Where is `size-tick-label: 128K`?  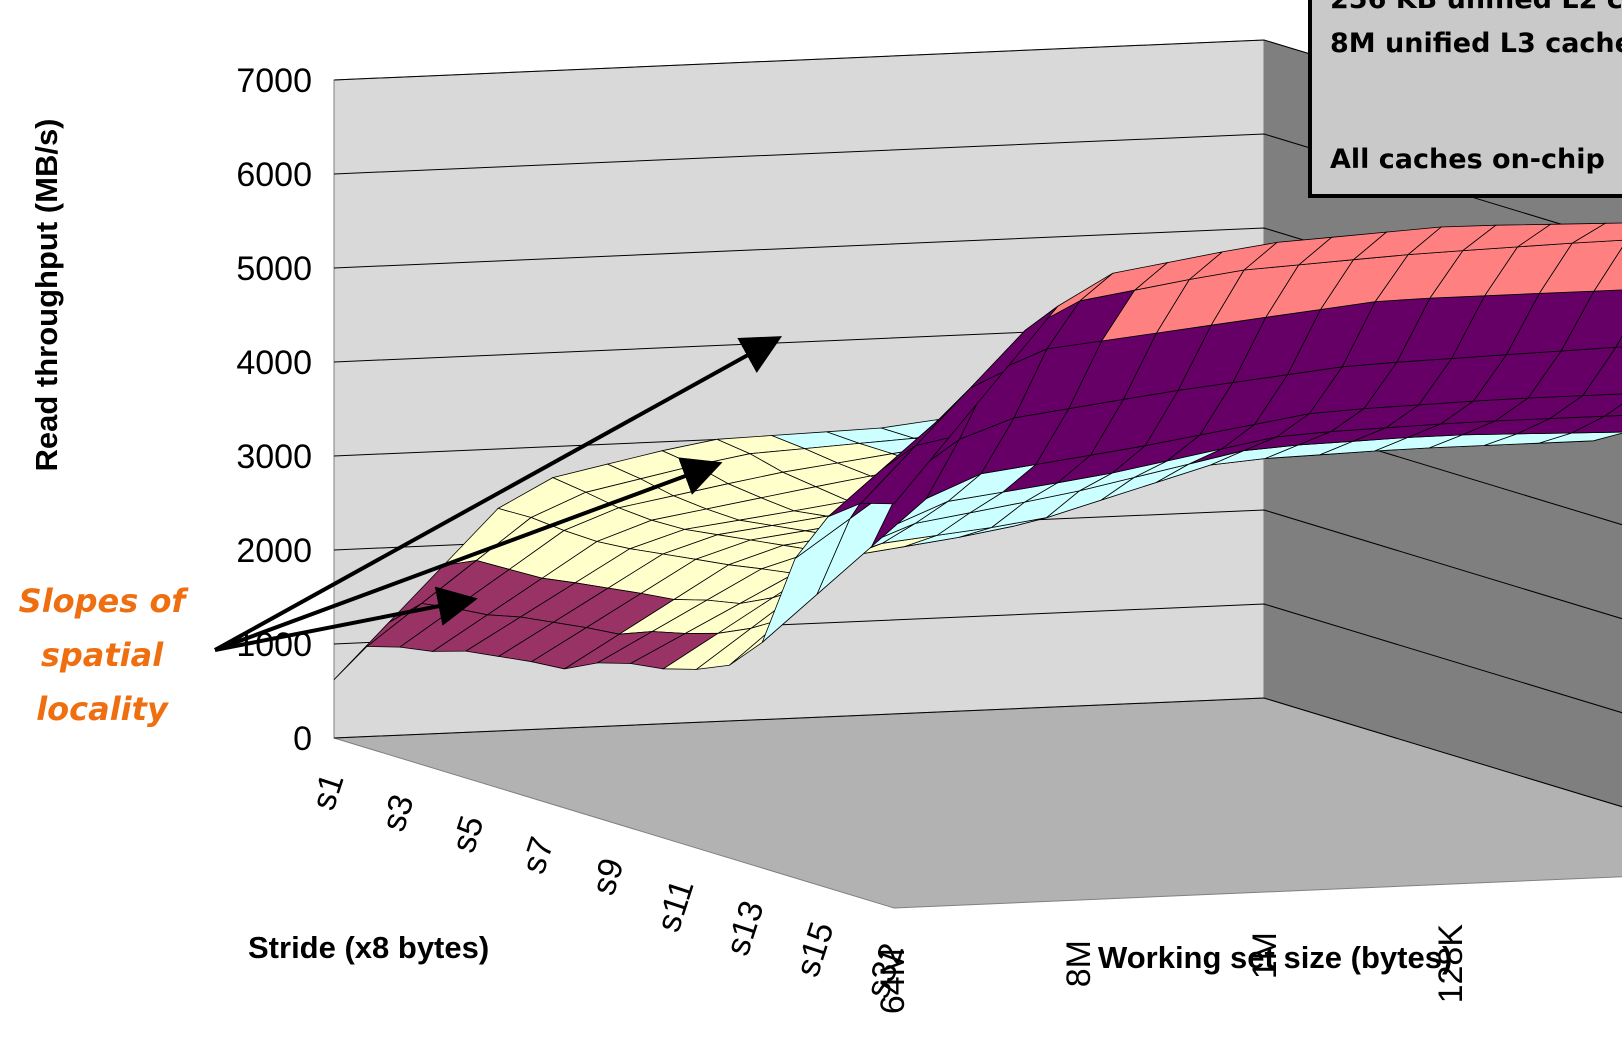 size-tick-label: 128K is located at coordinates (1451, 964).